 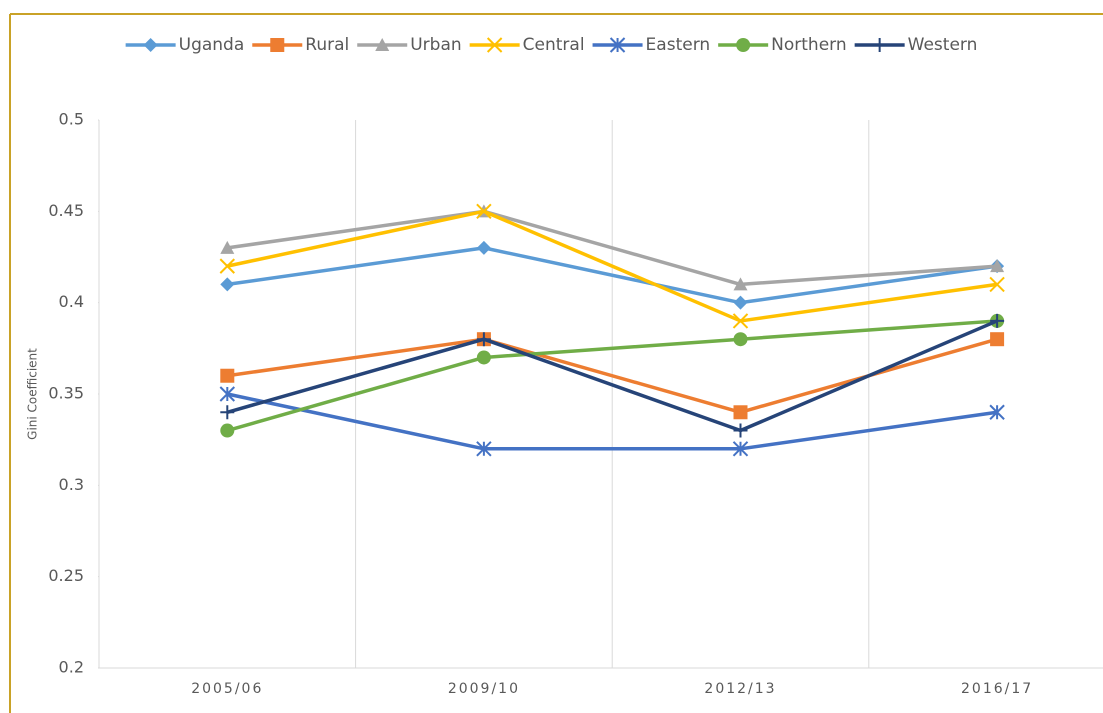 I want to click on y-tick-label: 0.4, so click(x=71, y=301).